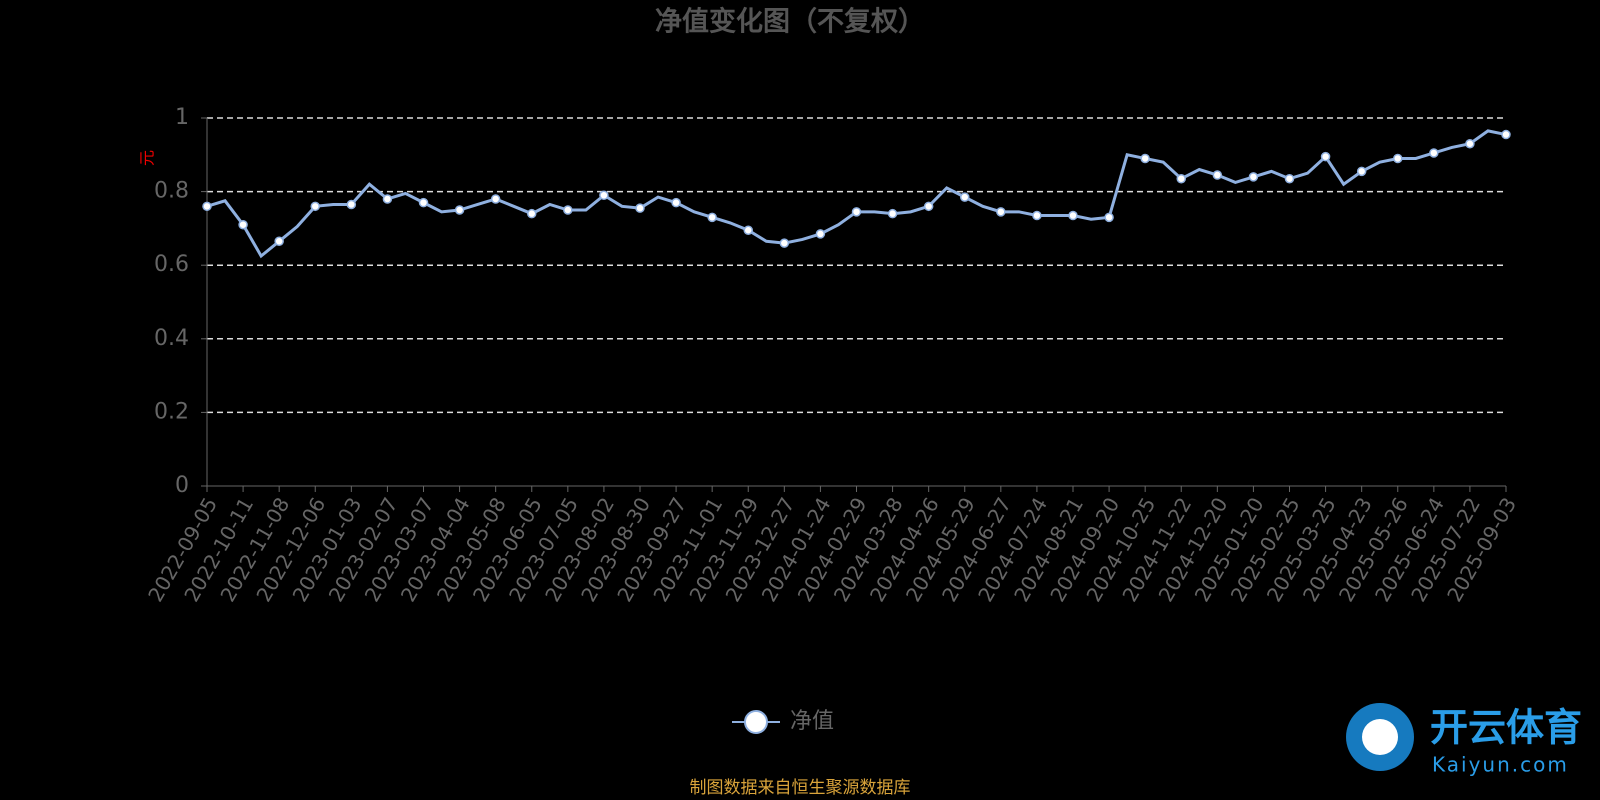  Describe the element at coordinates (790, 22) in the screenshot. I see `chart-title: 净值变化图（不复权）` at that location.